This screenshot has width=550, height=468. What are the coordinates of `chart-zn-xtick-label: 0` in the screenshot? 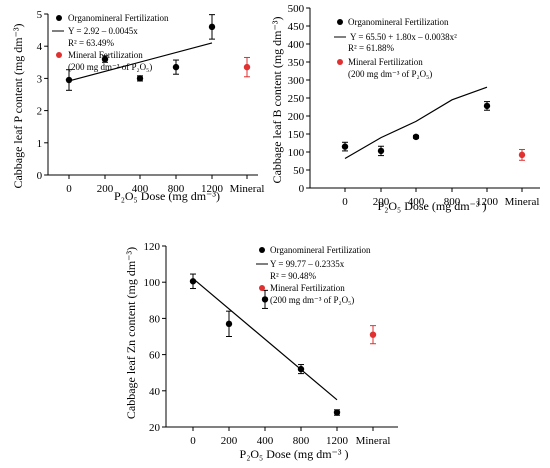 It's located at (193, 441).